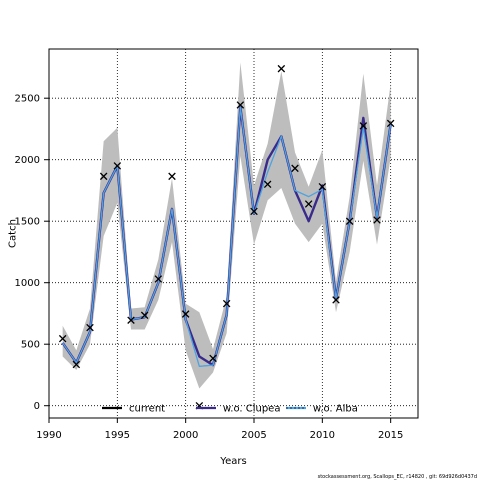  I want to click on y-tick-label: 1500, so click(27, 222).